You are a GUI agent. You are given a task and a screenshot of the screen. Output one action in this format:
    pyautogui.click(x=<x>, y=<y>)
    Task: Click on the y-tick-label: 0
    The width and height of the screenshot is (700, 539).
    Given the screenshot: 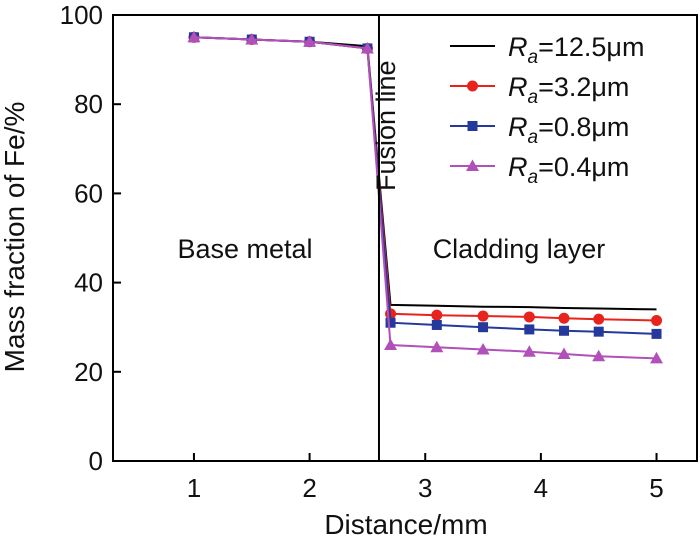 What is the action you would take?
    pyautogui.click(x=96, y=461)
    